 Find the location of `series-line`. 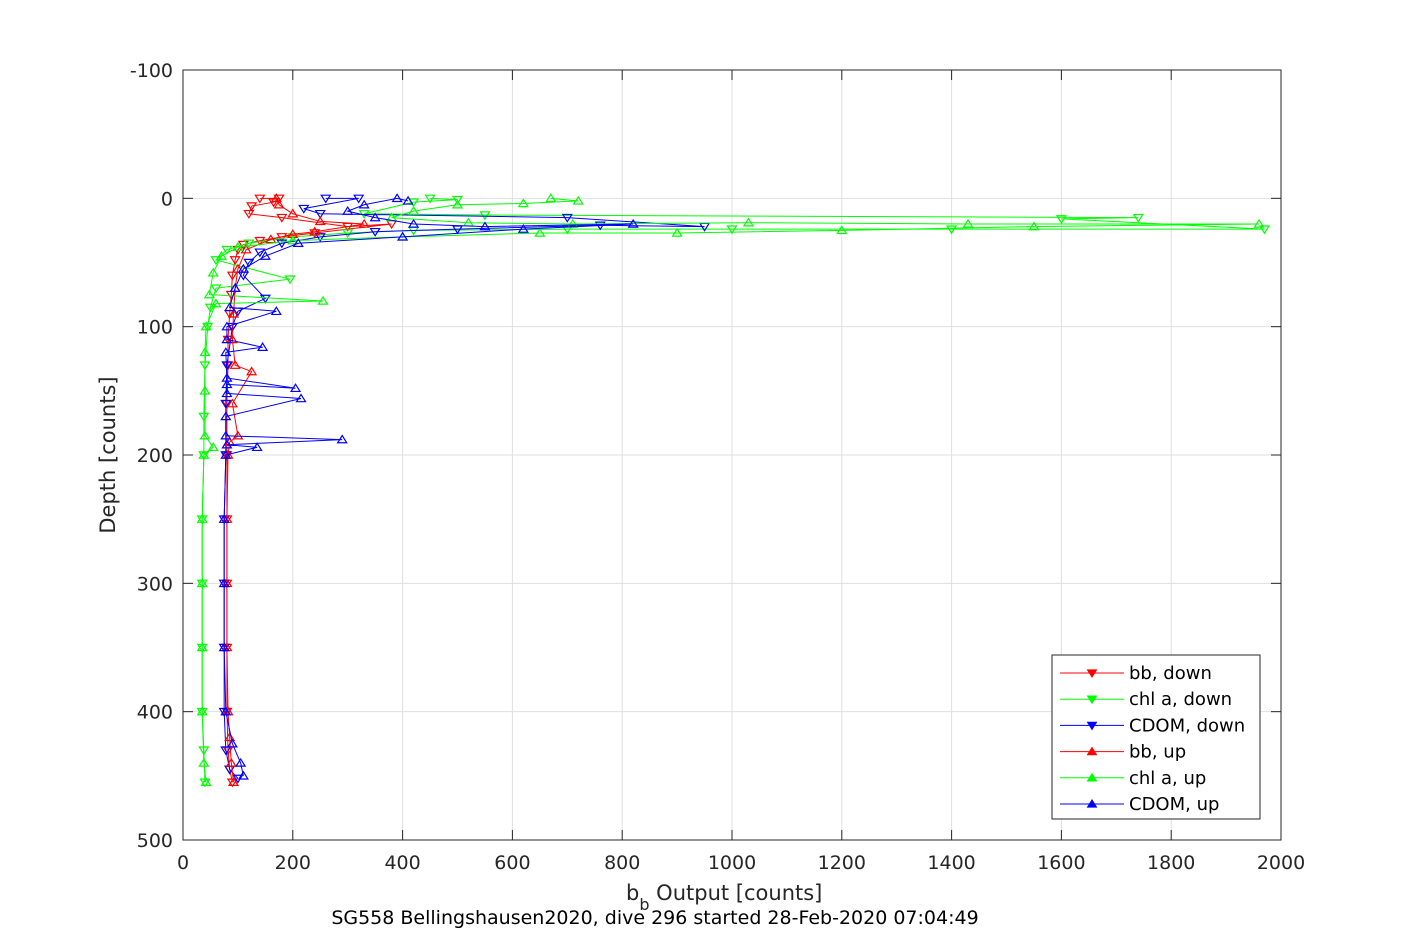

series-line is located at coordinates (295, 490).